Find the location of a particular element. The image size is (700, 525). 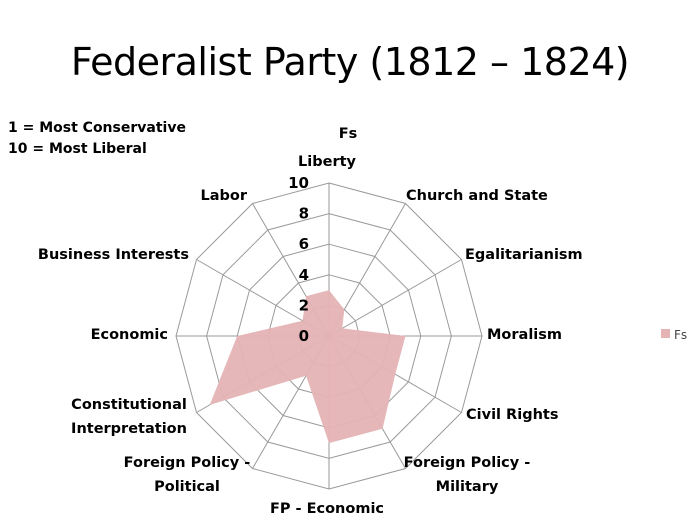

tick-label: 10 is located at coordinates (298, 183).